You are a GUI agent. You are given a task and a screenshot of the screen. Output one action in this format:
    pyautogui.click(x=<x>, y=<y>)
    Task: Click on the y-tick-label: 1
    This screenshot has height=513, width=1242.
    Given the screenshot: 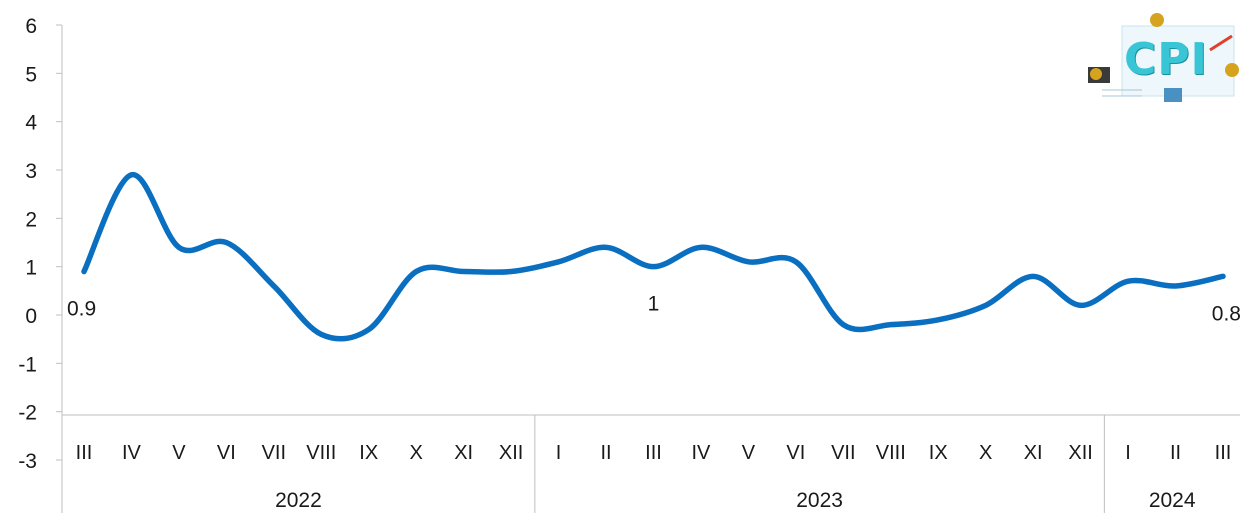 What is the action you would take?
    pyautogui.click(x=31, y=268)
    